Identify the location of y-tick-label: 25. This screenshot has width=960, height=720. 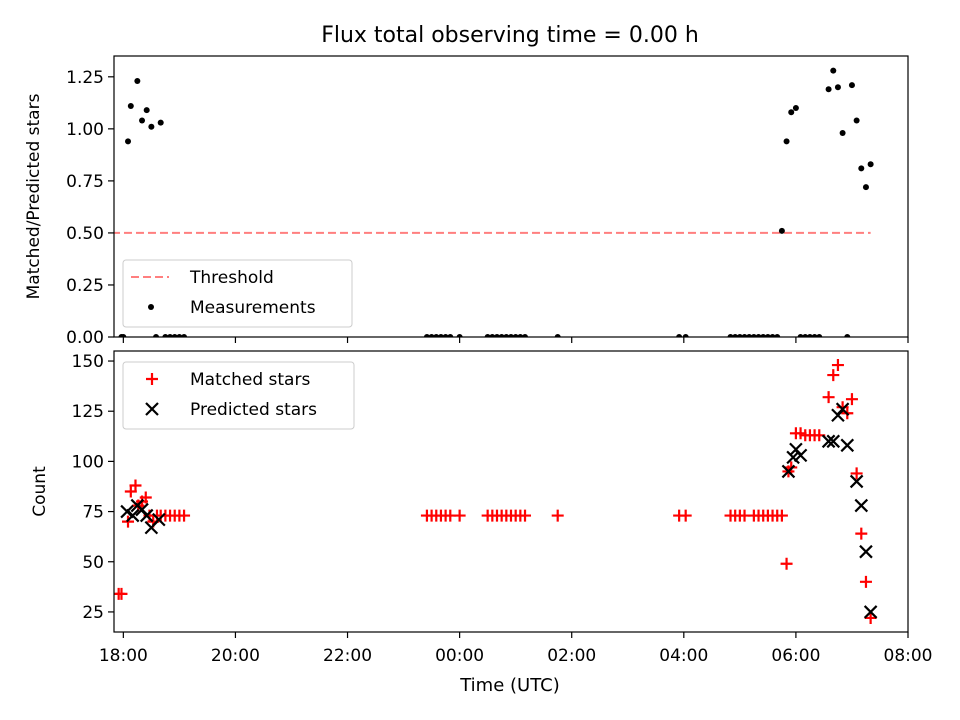
(93, 613).